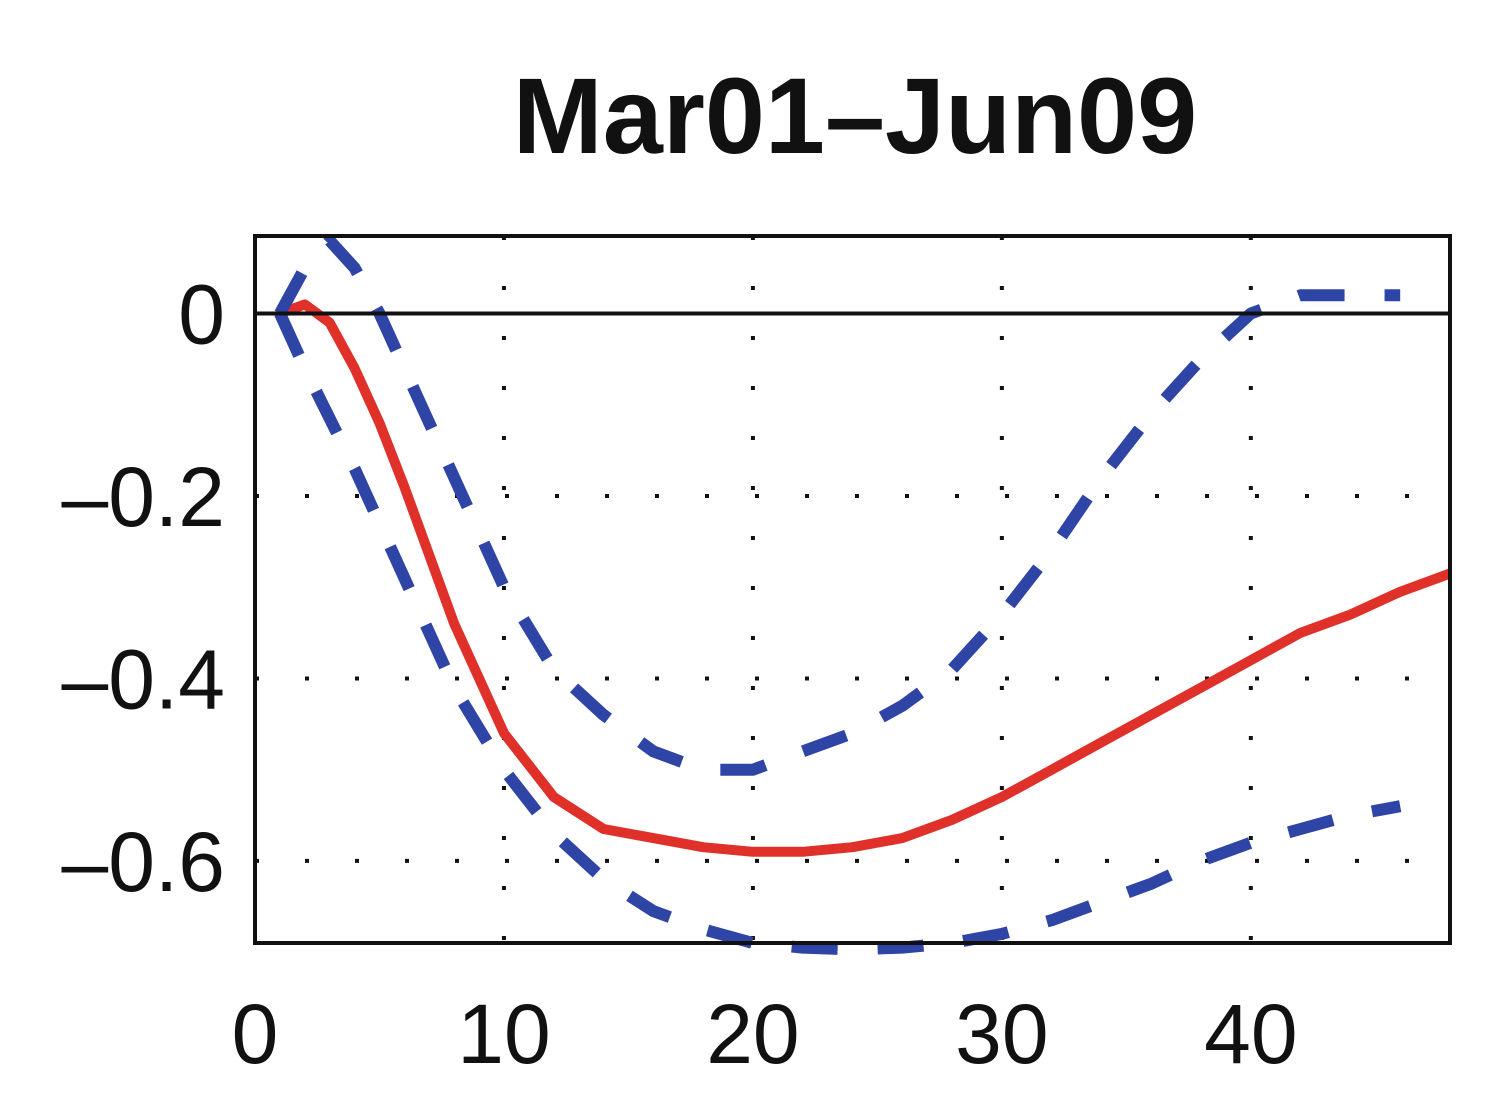 The width and height of the screenshot is (1504, 1117). Describe the element at coordinates (855, 115) in the screenshot. I see `chart-title: Mar01–Jun09` at that location.